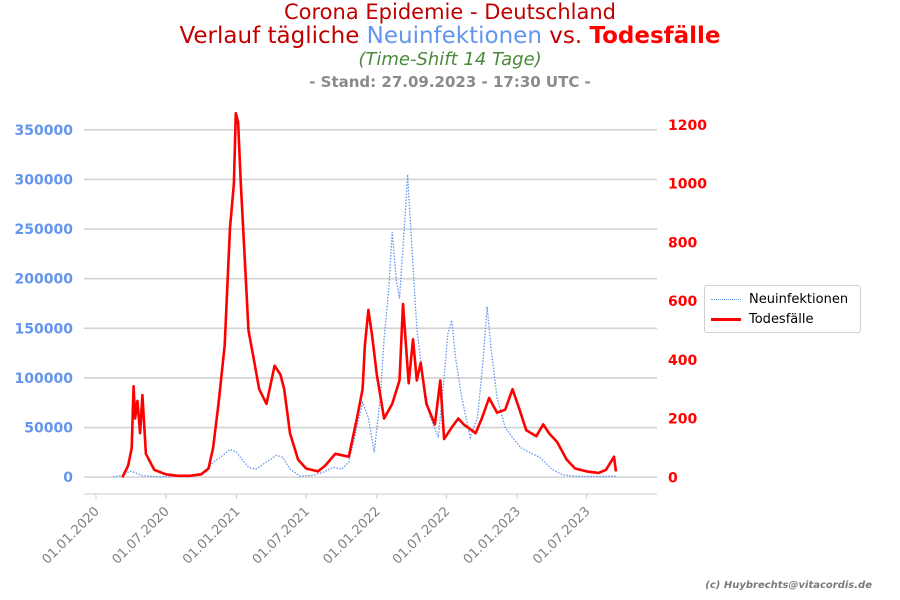  I want to click on right-tick-label: 400, so click(682, 361).